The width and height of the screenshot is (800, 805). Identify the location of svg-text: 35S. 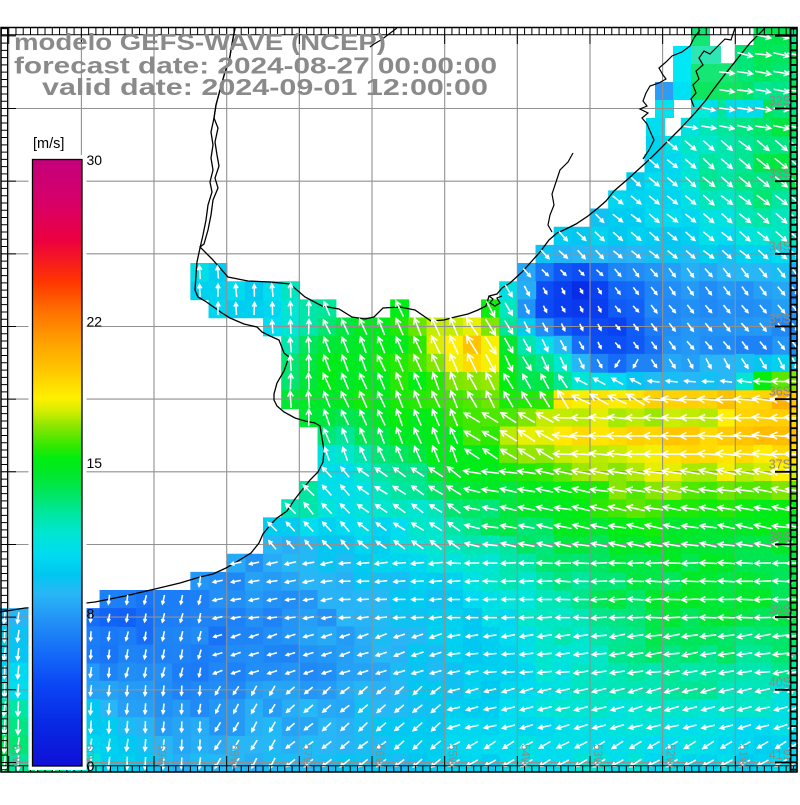
(780, 319).